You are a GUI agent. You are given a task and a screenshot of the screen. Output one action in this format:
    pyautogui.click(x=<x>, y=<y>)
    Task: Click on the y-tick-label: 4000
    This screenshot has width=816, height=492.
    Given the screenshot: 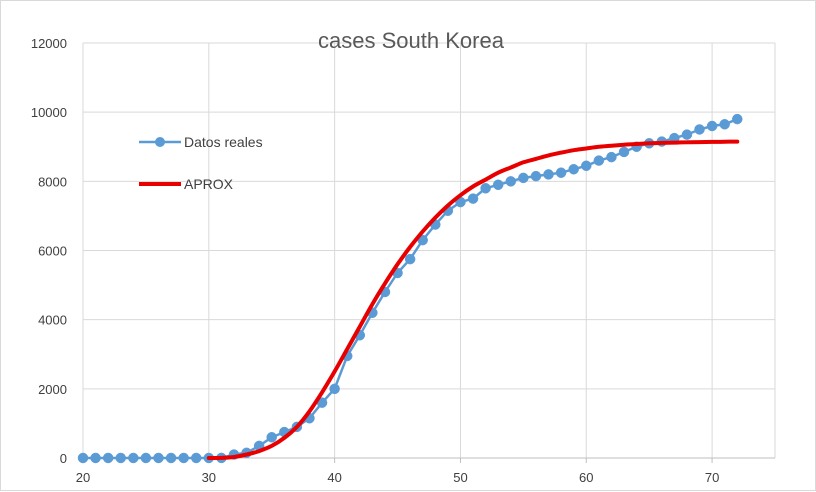 What is the action you would take?
    pyautogui.click(x=52, y=320)
    